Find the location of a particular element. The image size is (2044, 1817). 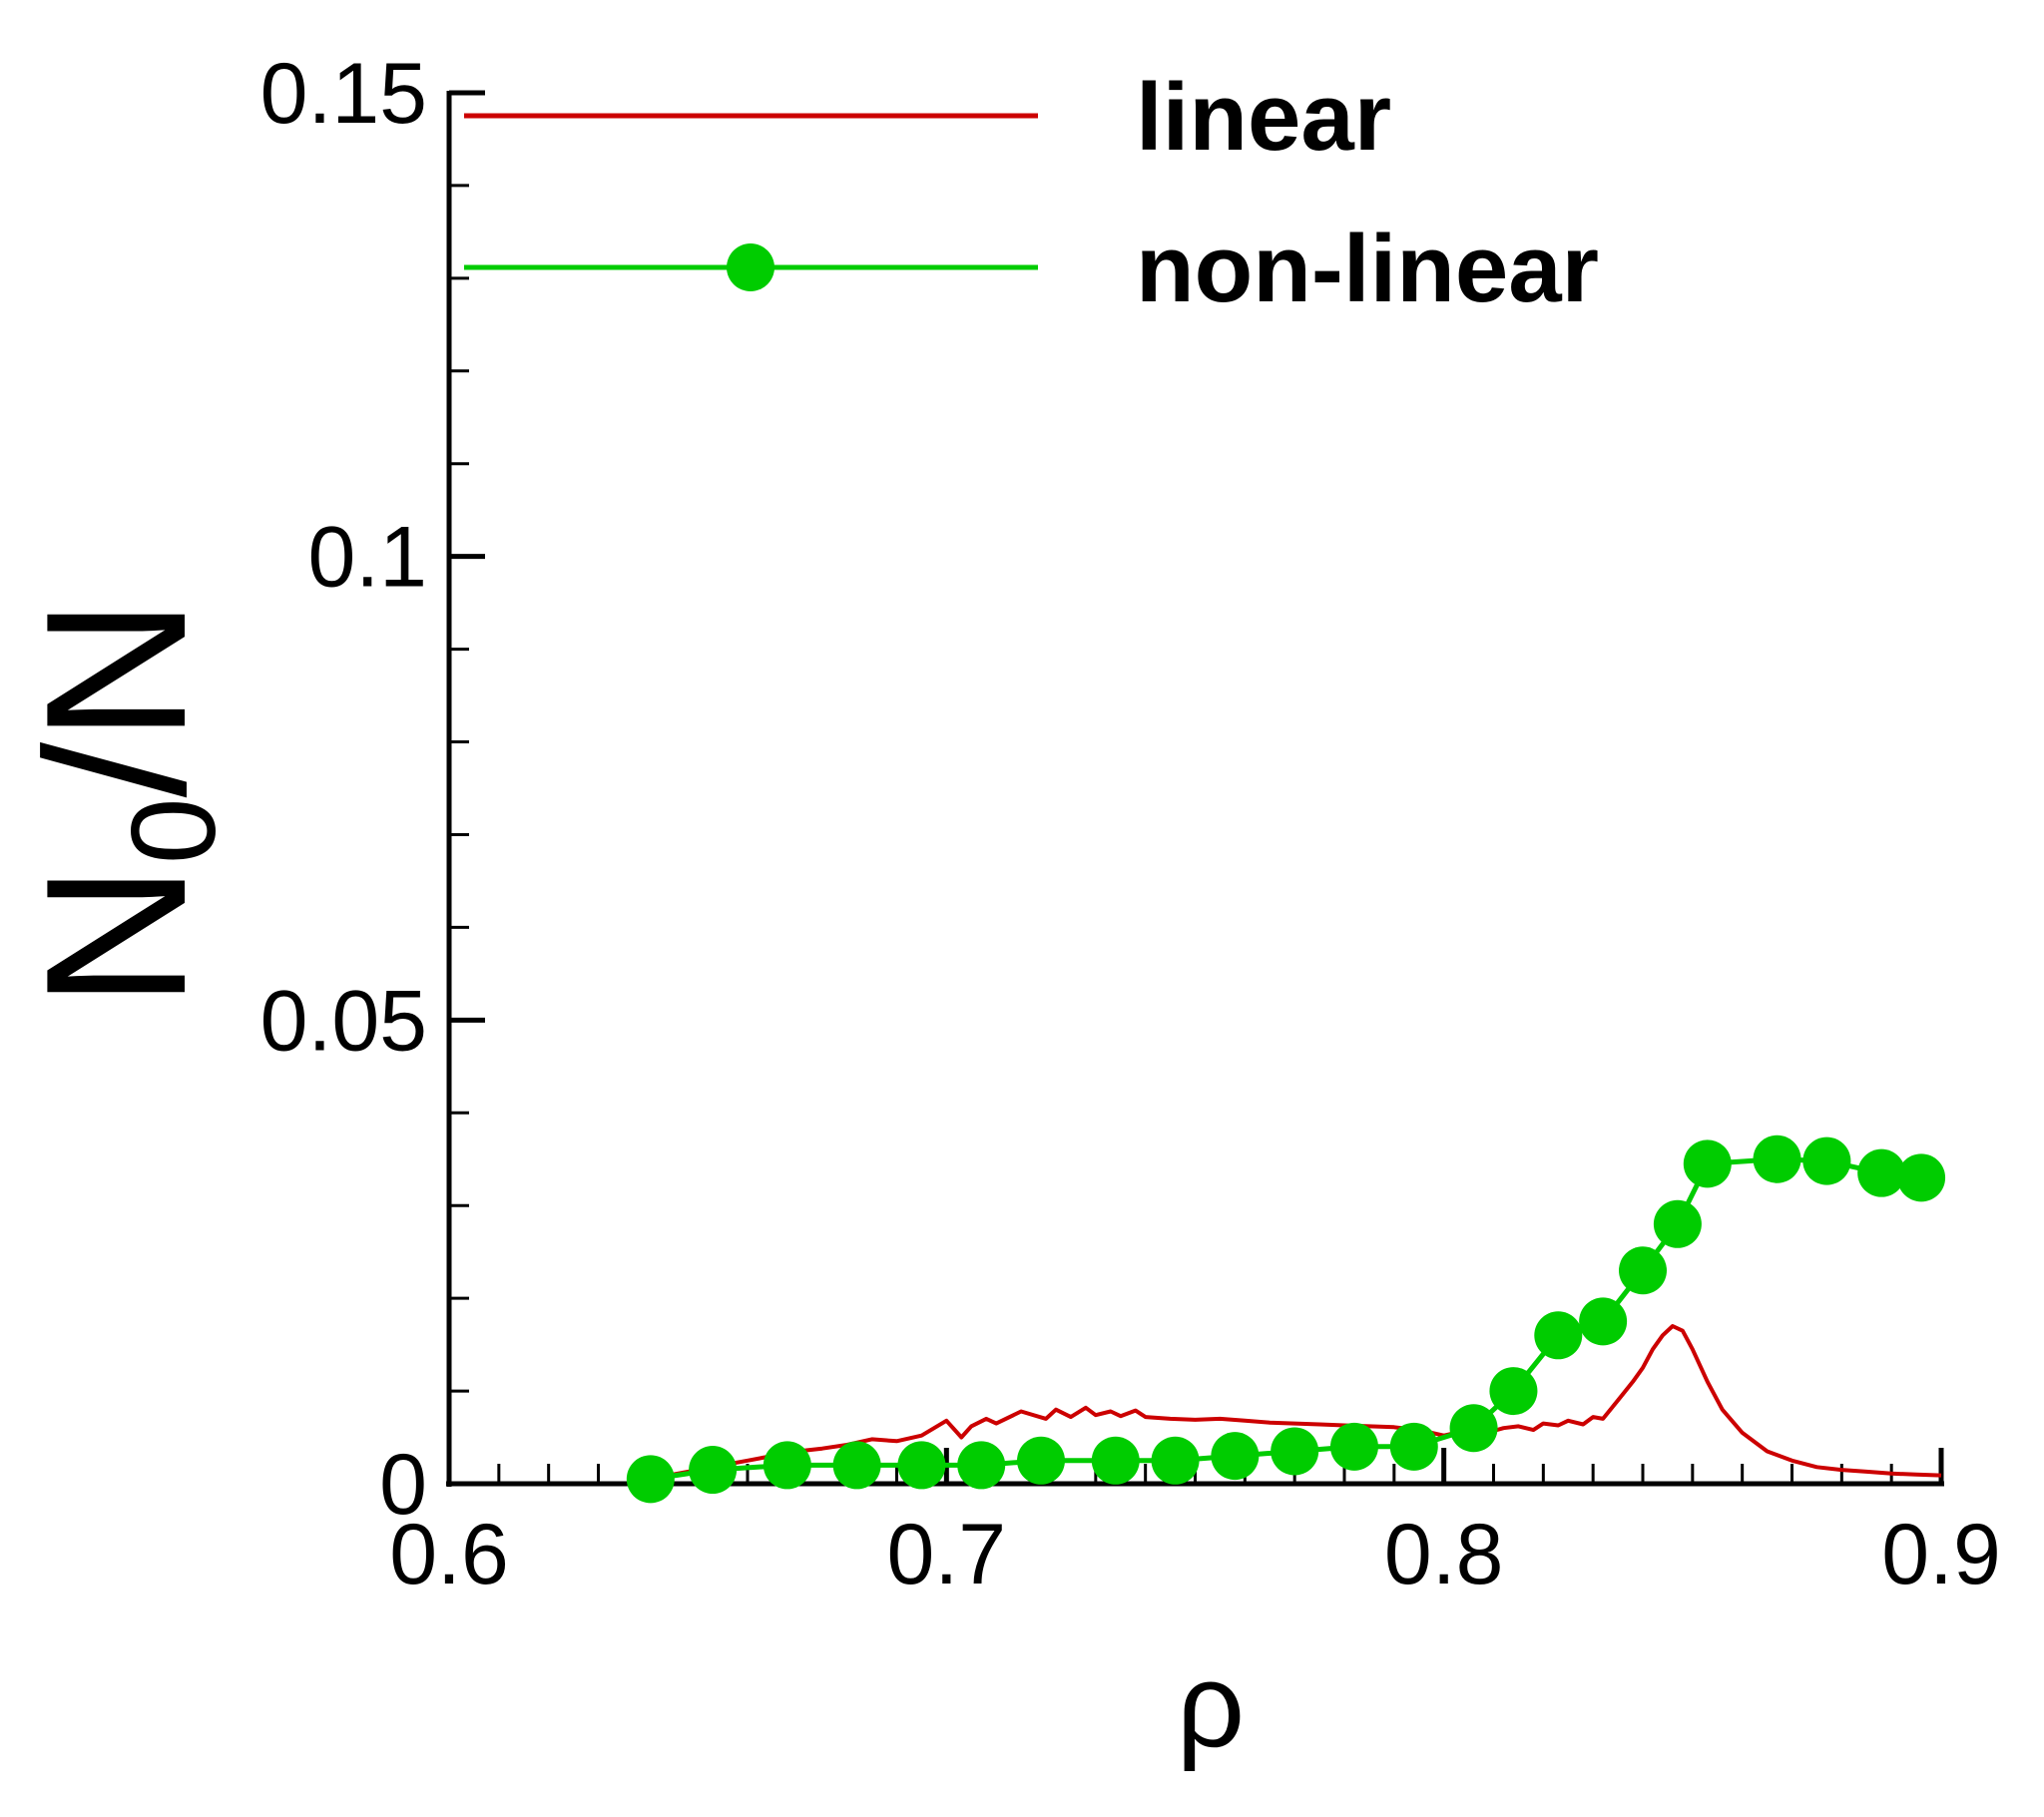

legend-label-non-linear: non-linear is located at coordinates (1367, 269).